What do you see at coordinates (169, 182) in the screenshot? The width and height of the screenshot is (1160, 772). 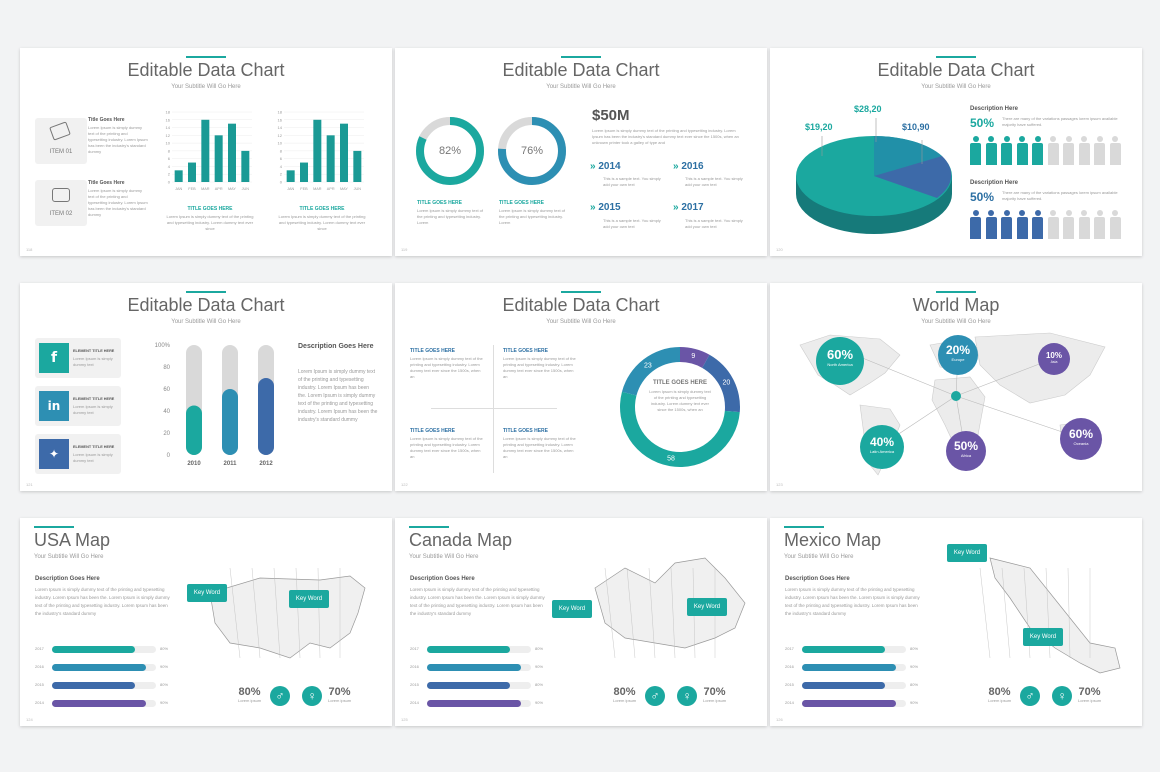 I see `y-tick-label: 0` at bounding box center [169, 182].